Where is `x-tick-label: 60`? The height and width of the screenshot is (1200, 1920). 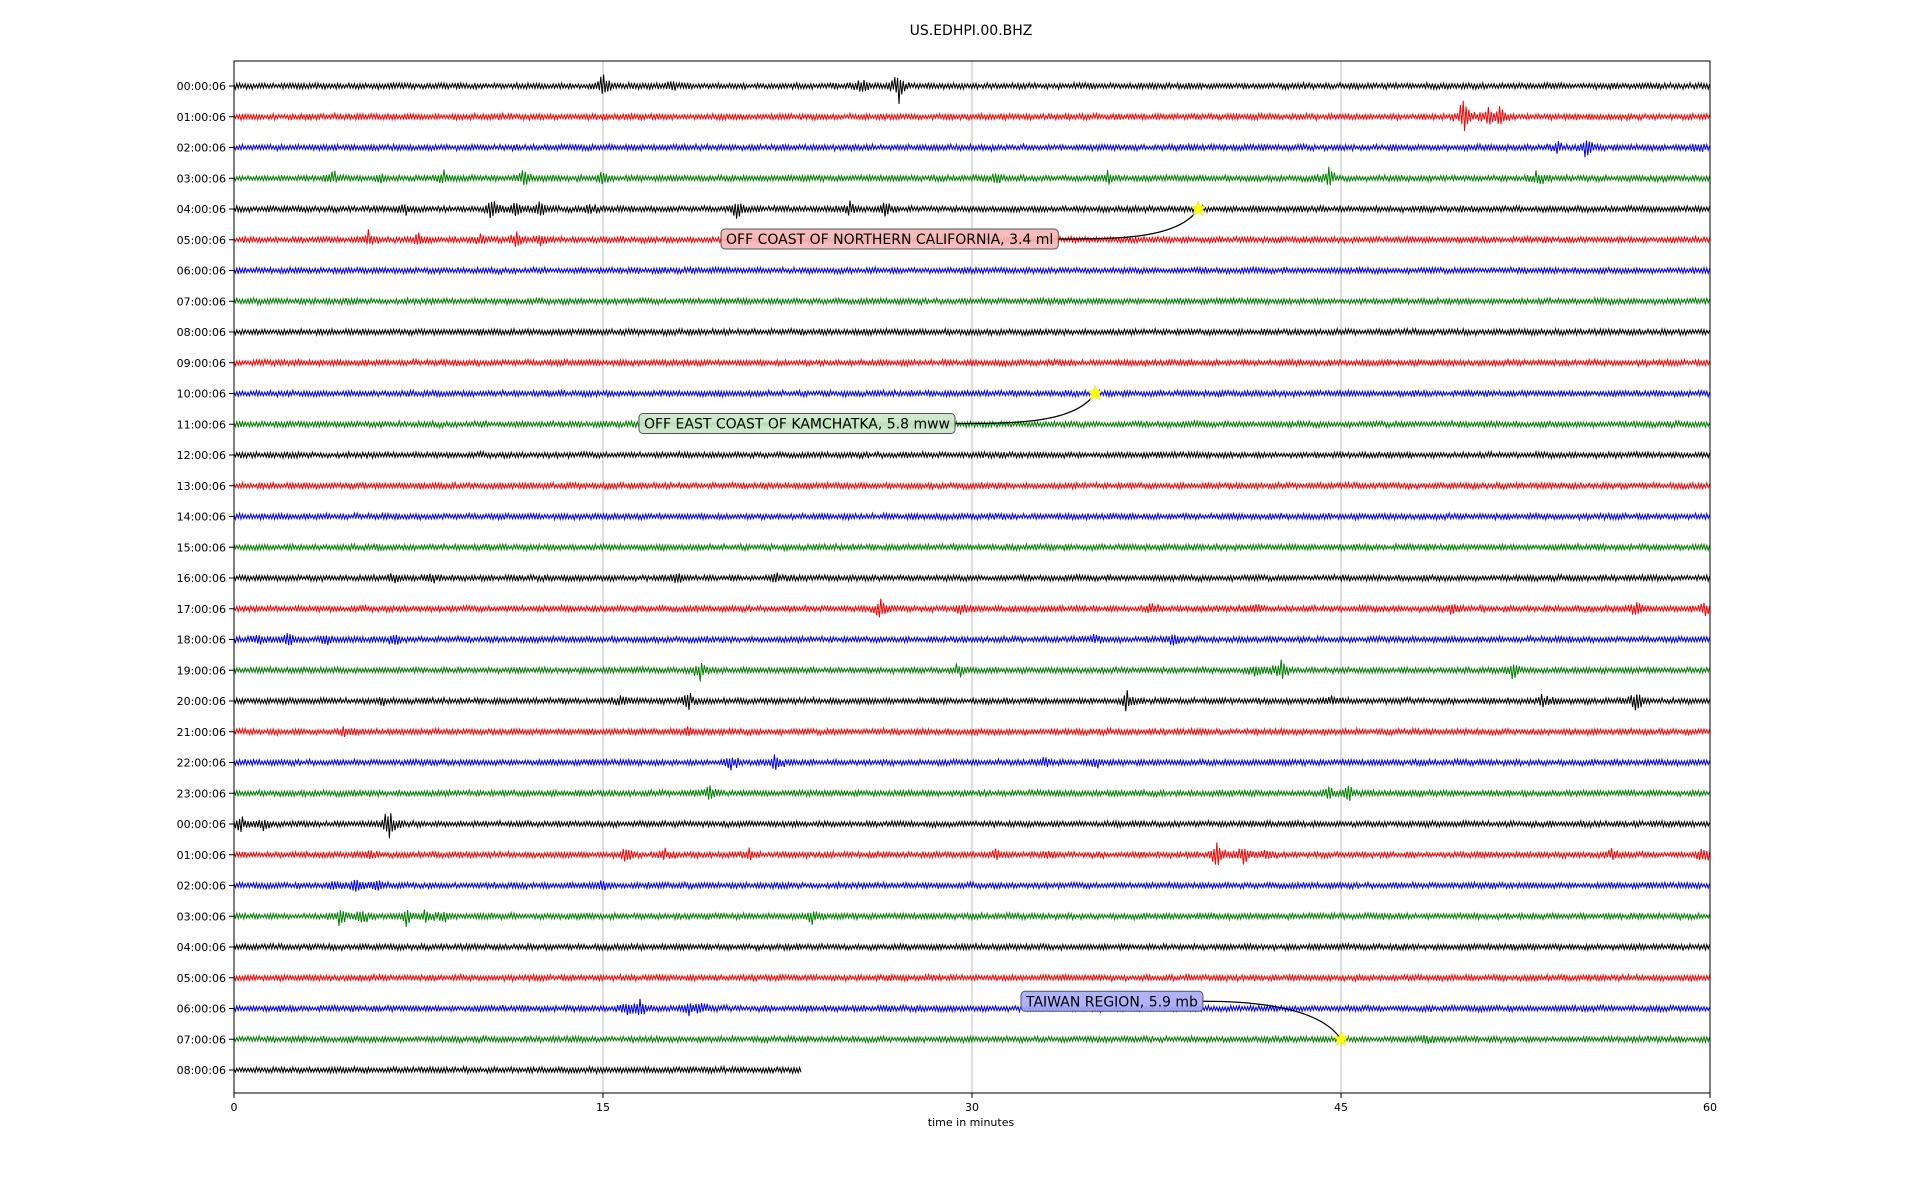 x-tick-label: 60 is located at coordinates (1710, 1107).